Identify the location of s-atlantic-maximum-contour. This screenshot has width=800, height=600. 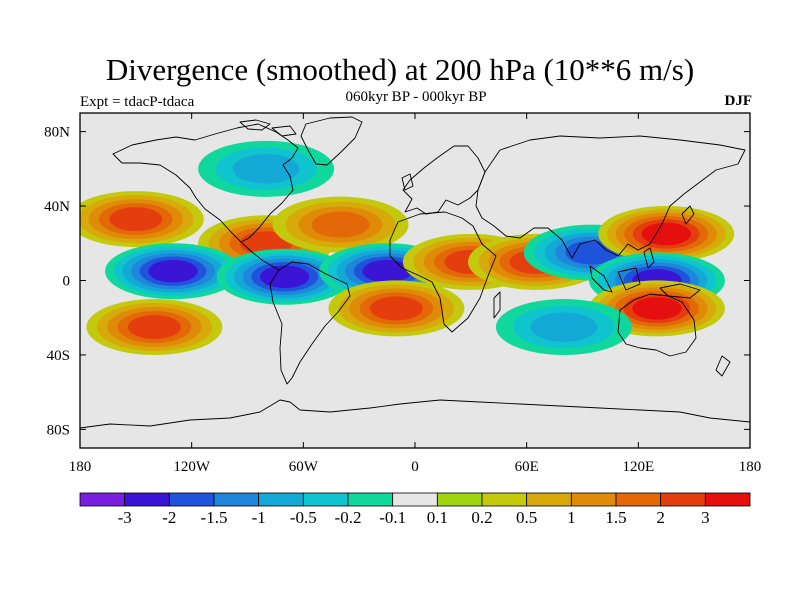
(396, 308).